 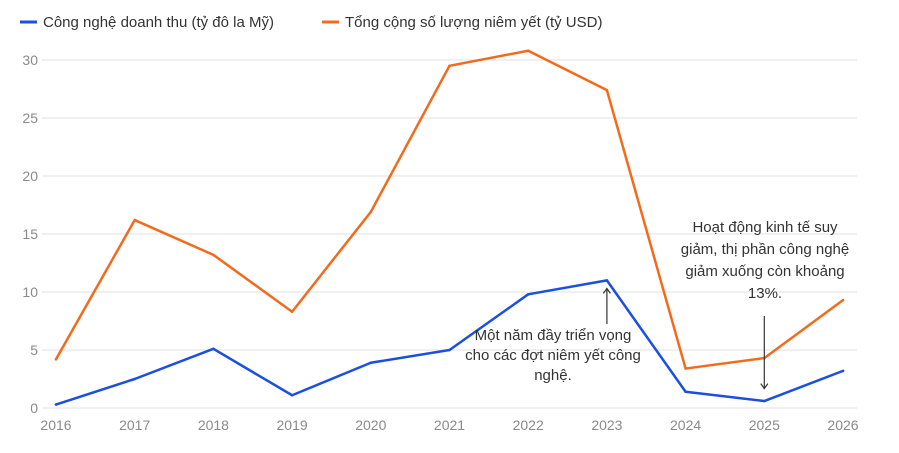 What do you see at coordinates (553, 335) in the screenshot?
I see `annotation-line: Một năm đầy triển vọng` at bounding box center [553, 335].